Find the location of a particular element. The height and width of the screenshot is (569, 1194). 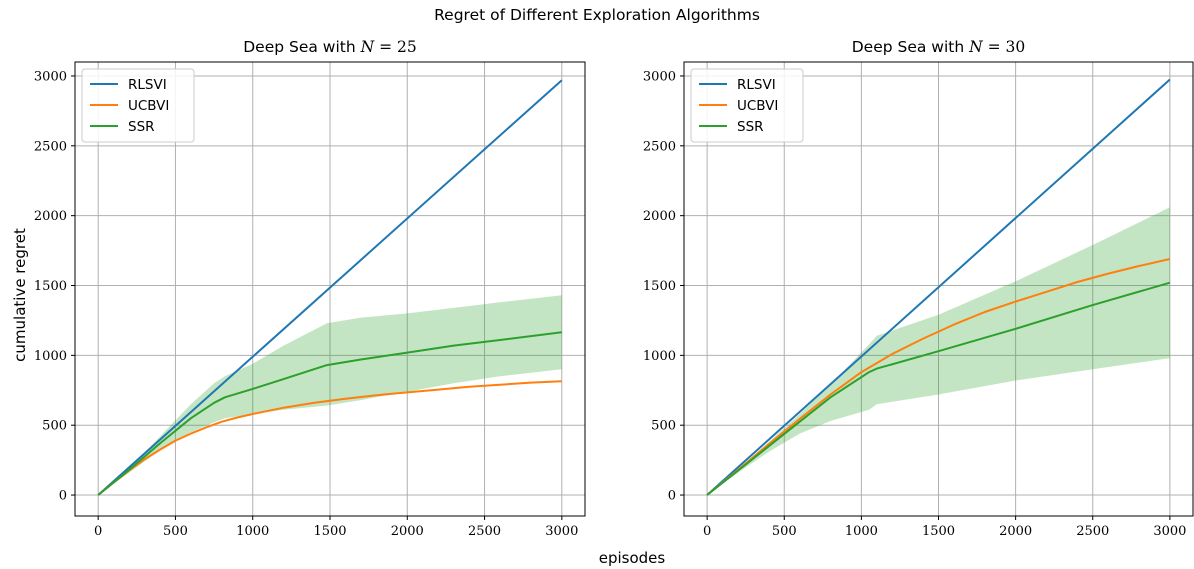

ssr-confidence-band is located at coordinates (330, 395).